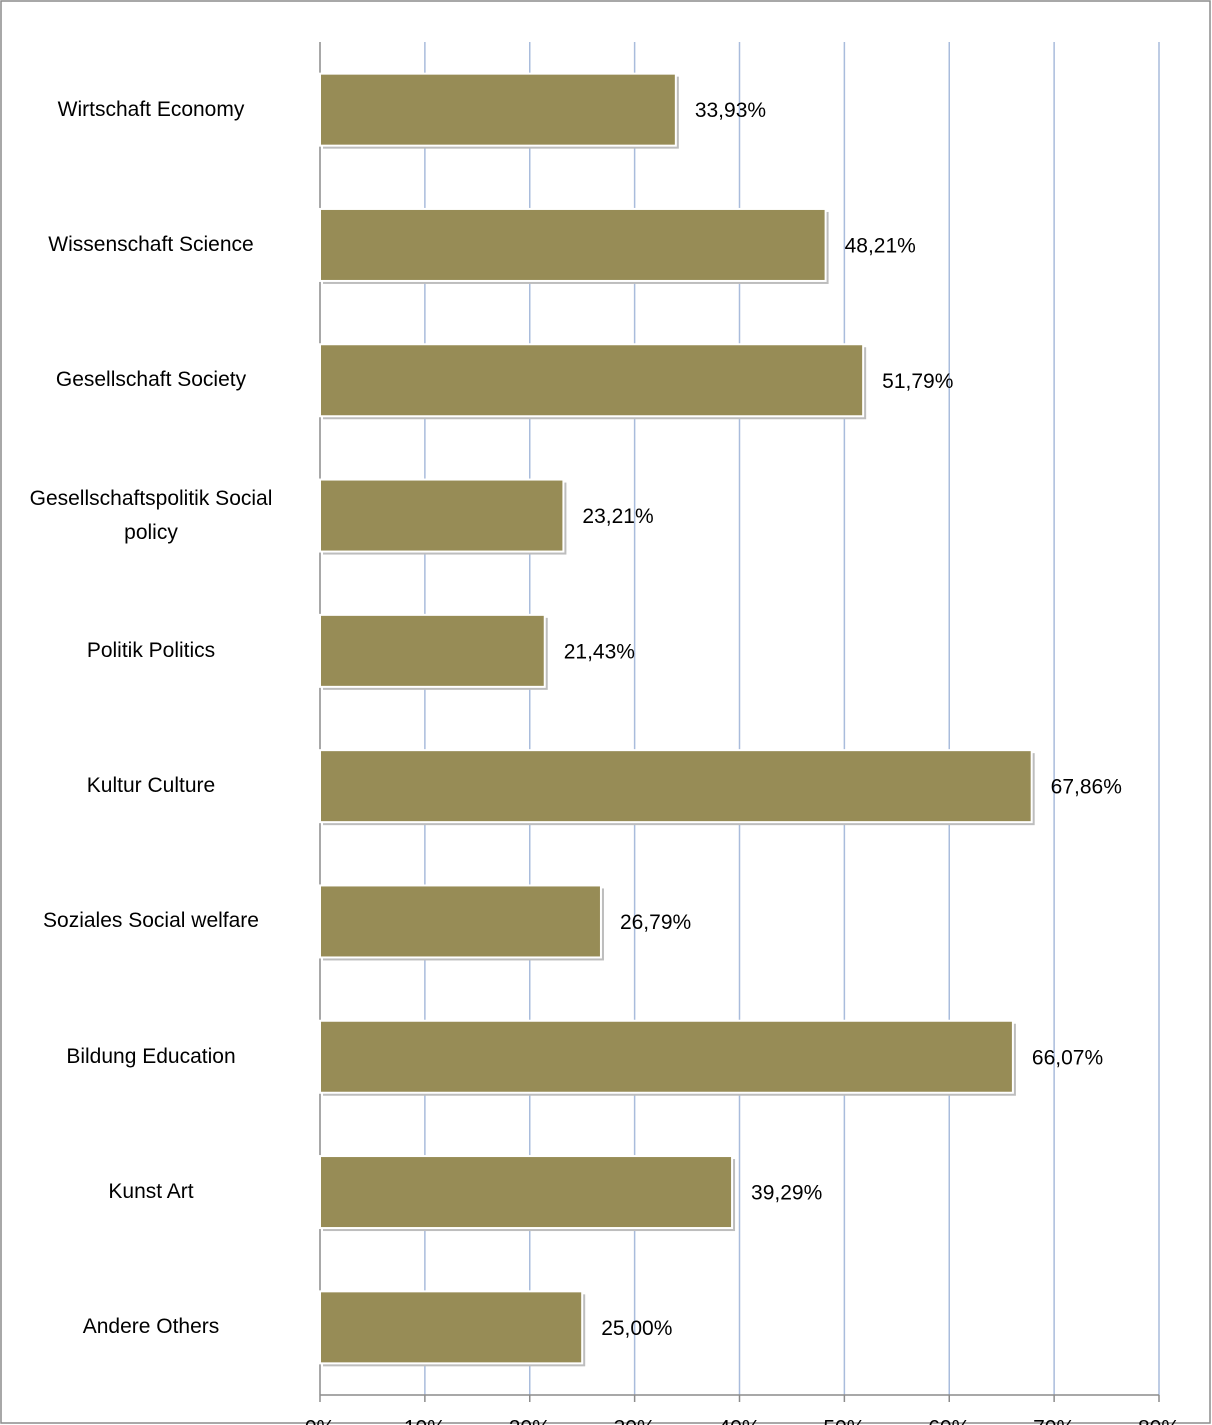 The image size is (1212, 1425). I want to click on value-label: 21,43%, so click(599, 651).